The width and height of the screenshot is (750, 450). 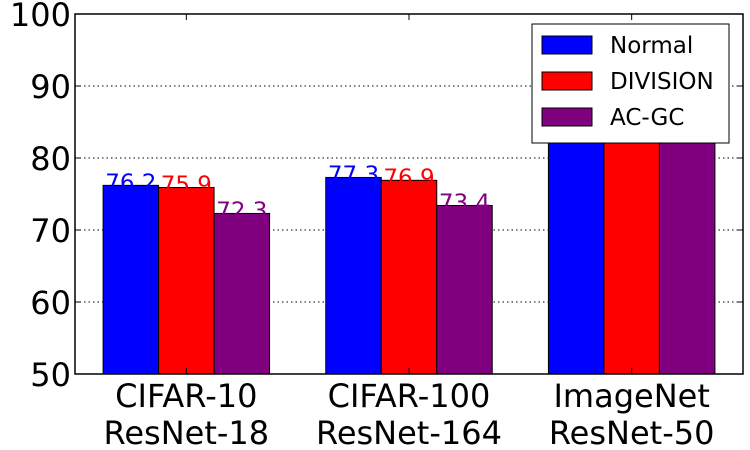 I want to click on x-category-label: ResNet-50, so click(x=632, y=432).